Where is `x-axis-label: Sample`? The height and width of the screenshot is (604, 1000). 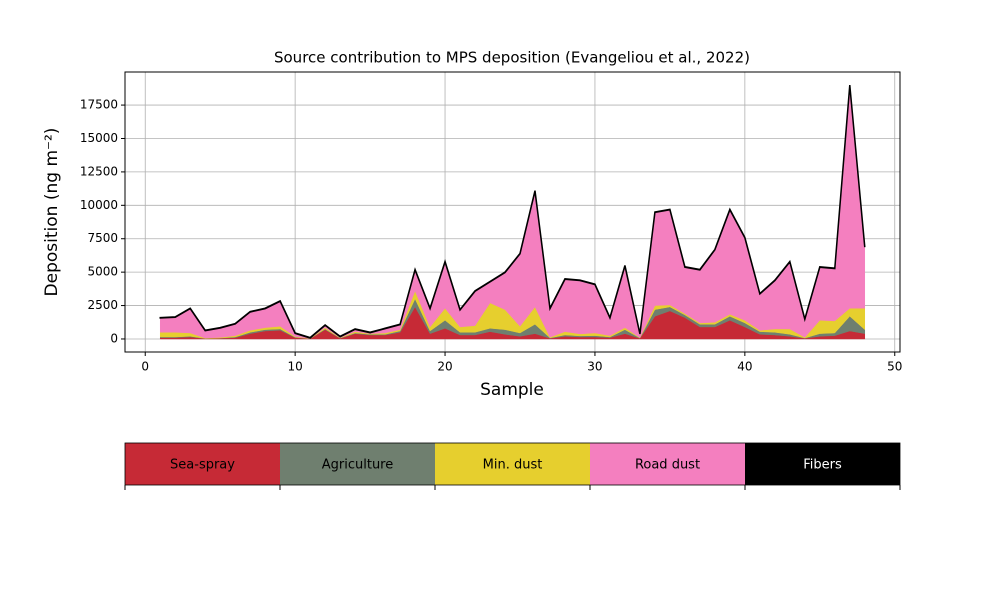 x-axis-label: Sample is located at coordinates (512, 390).